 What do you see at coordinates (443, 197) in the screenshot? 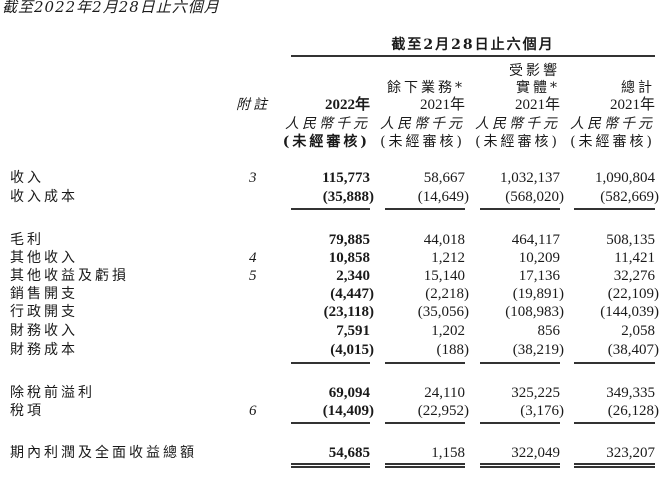
I see `cell-value: (14,649)` at bounding box center [443, 197].